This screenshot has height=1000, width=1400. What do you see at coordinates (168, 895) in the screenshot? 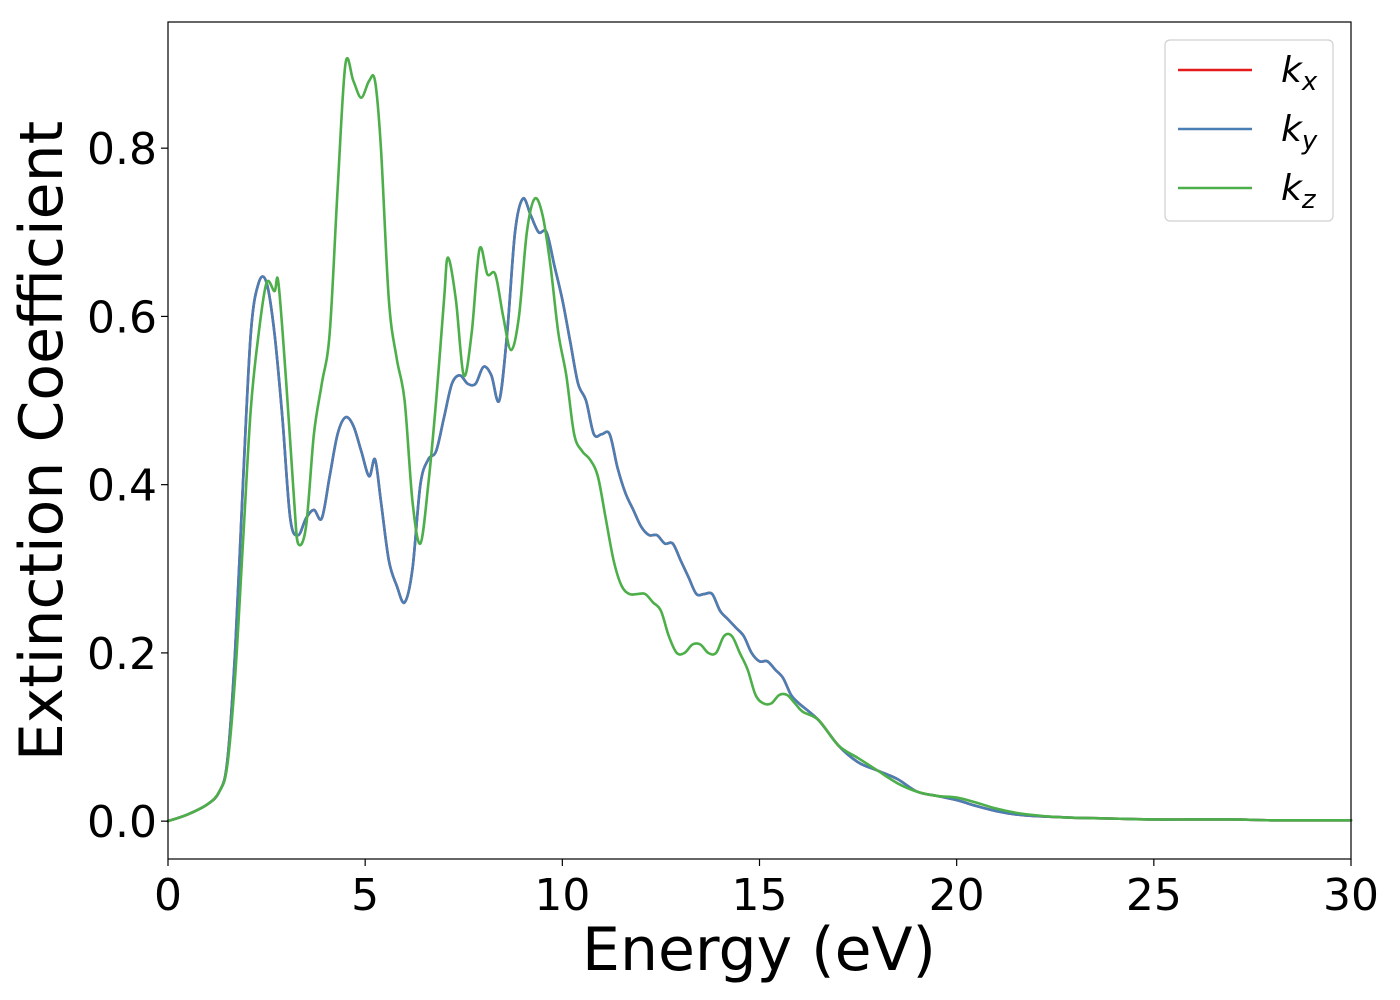
I see `x-tick-label: 0` at bounding box center [168, 895].